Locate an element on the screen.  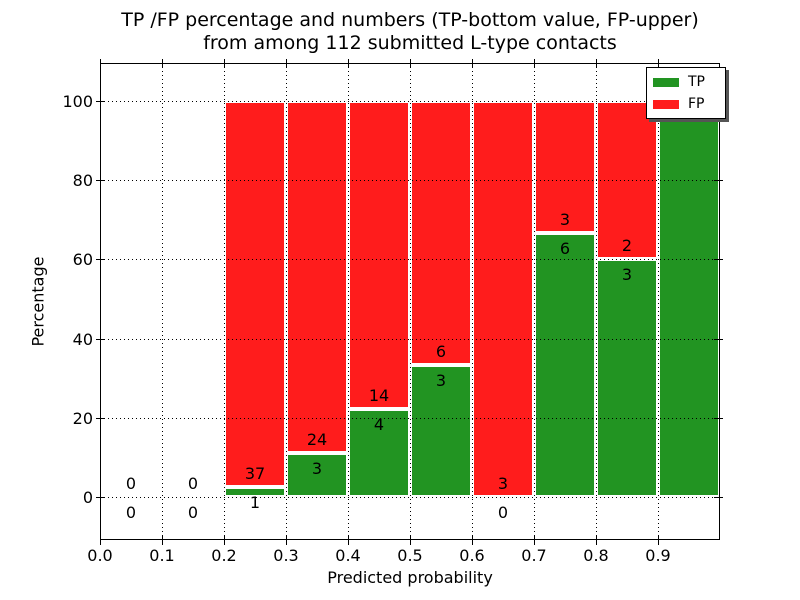
tp-count-label: 4 is located at coordinates (379, 424).